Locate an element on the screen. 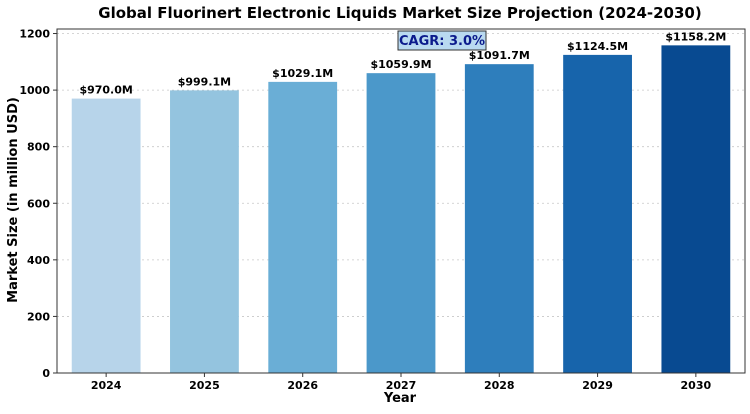 The width and height of the screenshot is (750, 414). bar-2025 is located at coordinates (204, 232).